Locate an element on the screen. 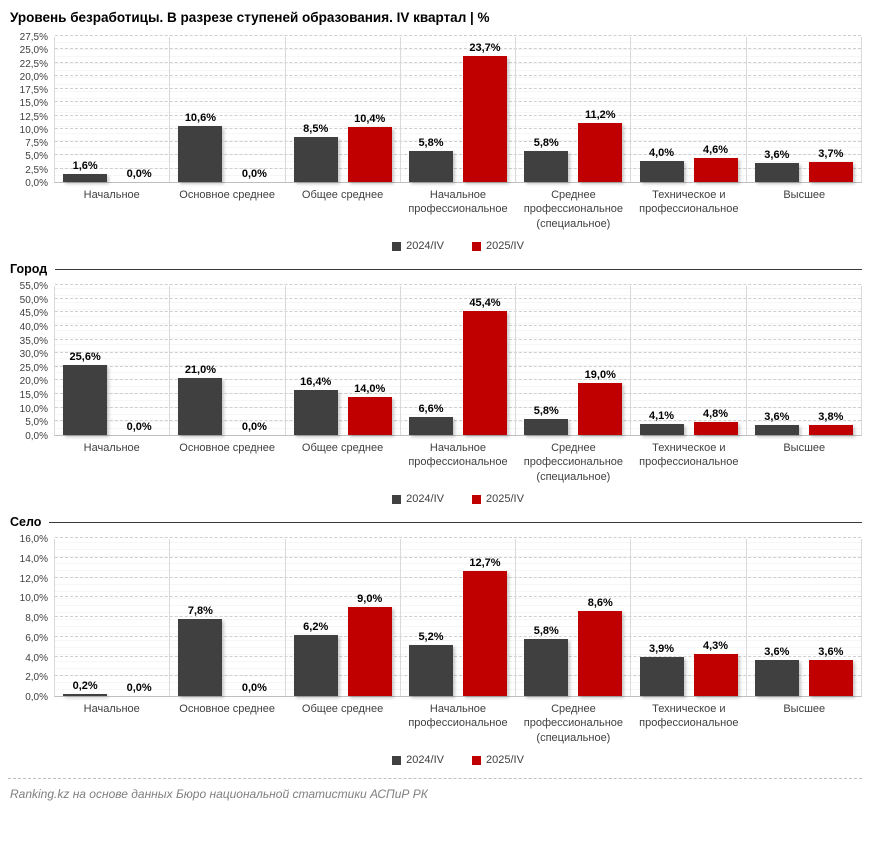  bar-group-2025-IV: 11,2% is located at coordinates (600, 145).